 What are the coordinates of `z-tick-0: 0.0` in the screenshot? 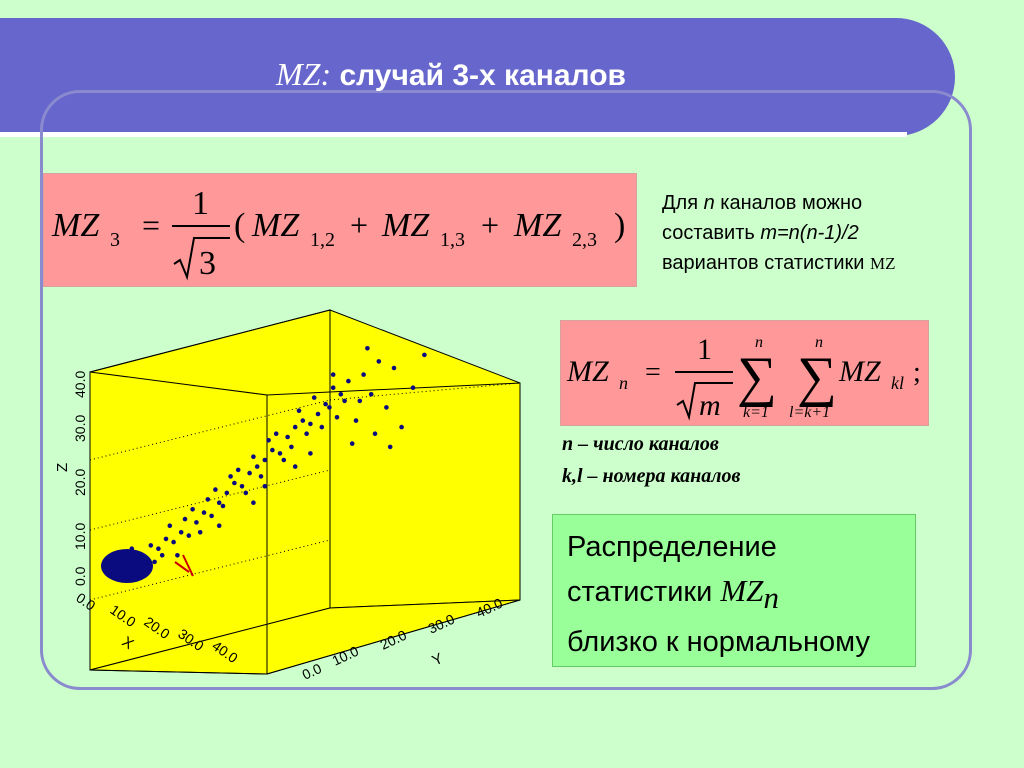 It's located at (80, 576).